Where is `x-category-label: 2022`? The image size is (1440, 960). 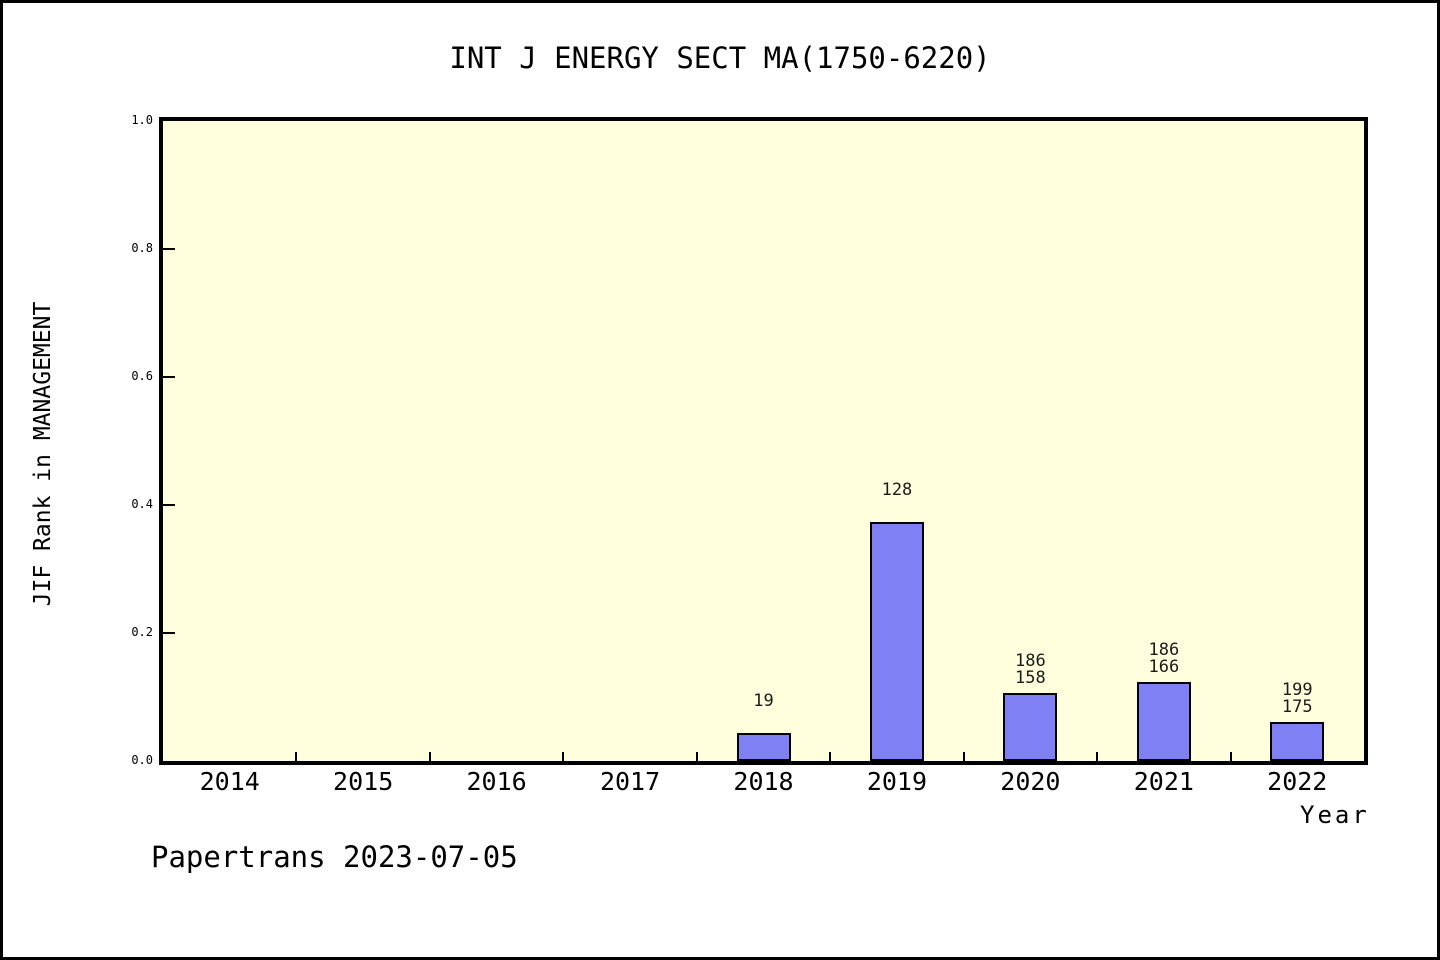
x-category-label: 2022 is located at coordinates (1297, 781).